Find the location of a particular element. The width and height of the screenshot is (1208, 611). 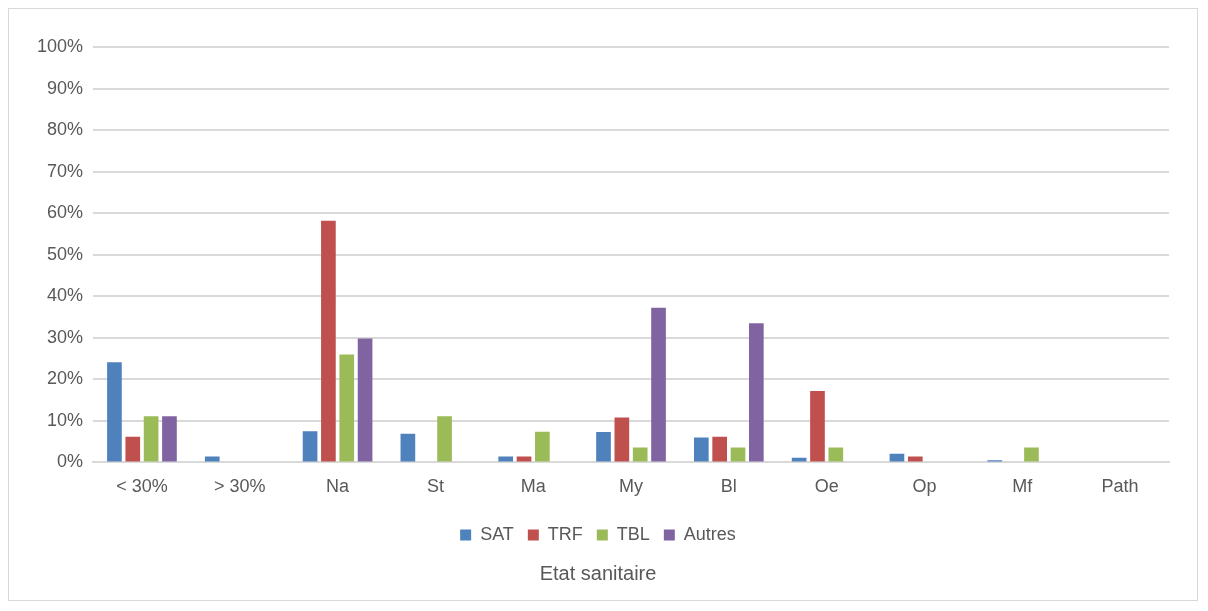

legend-label: SAT is located at coordinates (497, 533).